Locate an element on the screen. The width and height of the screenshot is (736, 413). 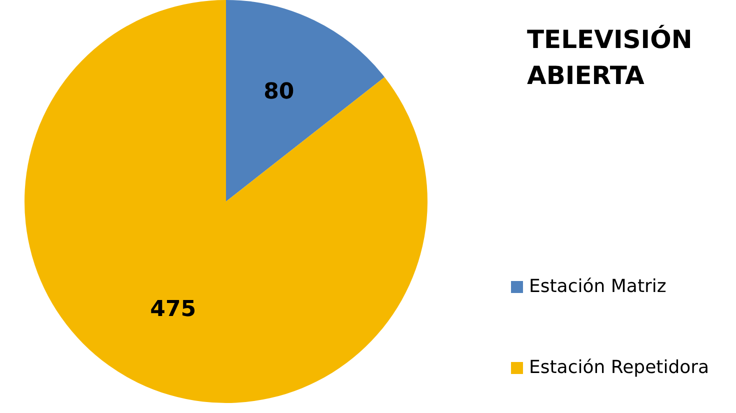
data-label: 80 is located at coordinates (279, 92).